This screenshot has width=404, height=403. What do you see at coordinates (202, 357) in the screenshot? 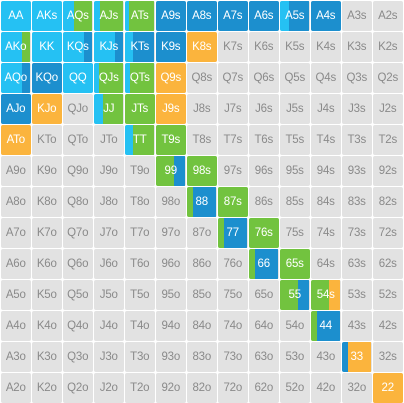
I see `hand-cell-83o: 83o` at bounding box center [202, 357].